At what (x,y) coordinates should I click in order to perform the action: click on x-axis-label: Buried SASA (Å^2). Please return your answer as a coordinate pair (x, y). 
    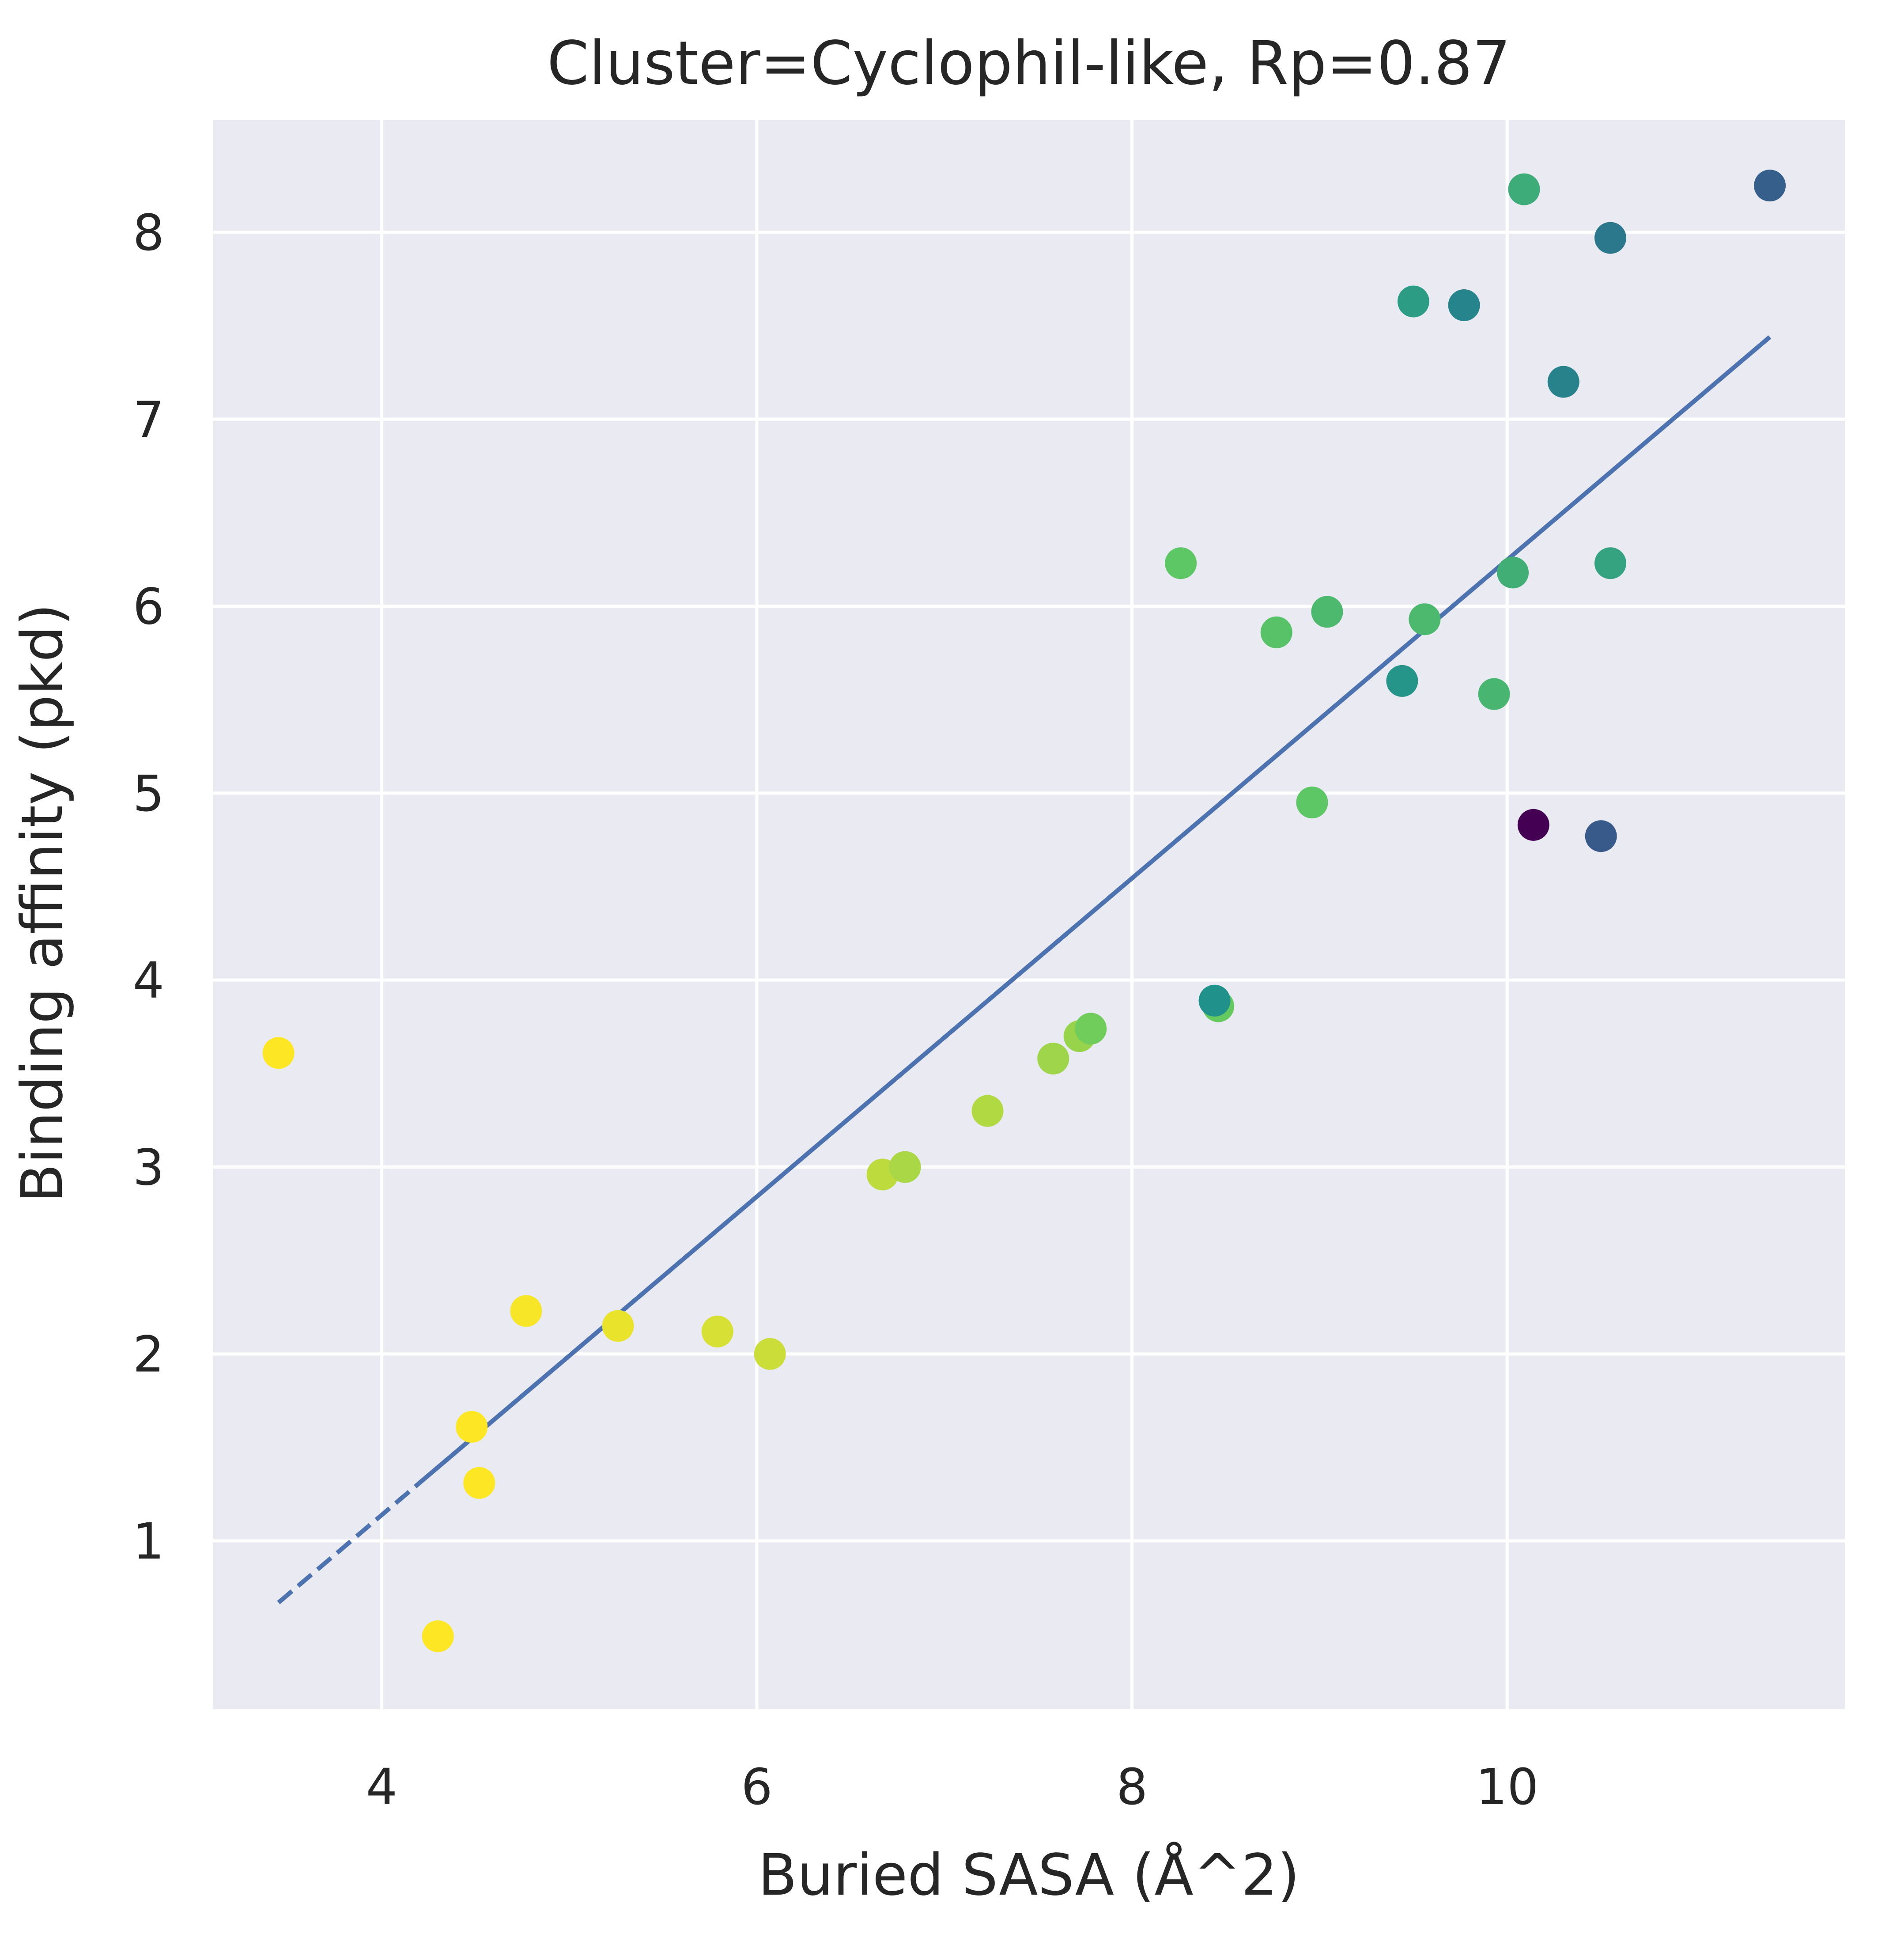
    Looking at the image, I should click on (1029, 1875).